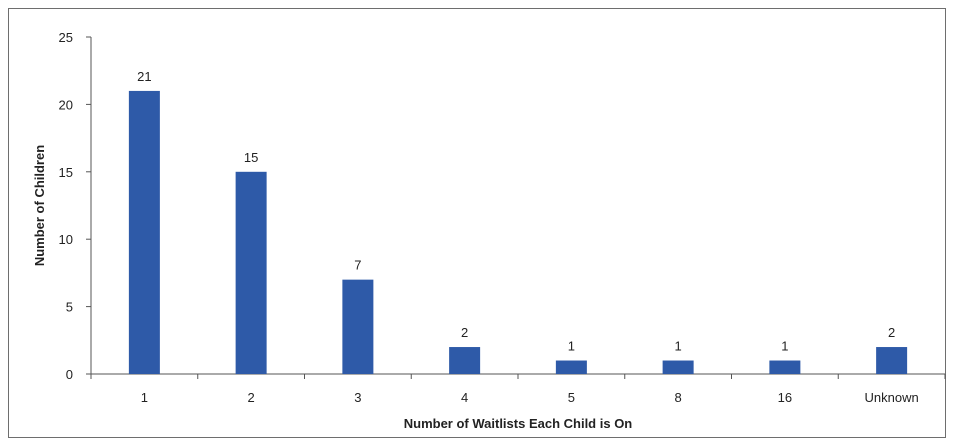 The image size is (953, 446). Describe the element at coordinates (251, 397) in the screenshot. I see `x-tick-label: 2` at that location.